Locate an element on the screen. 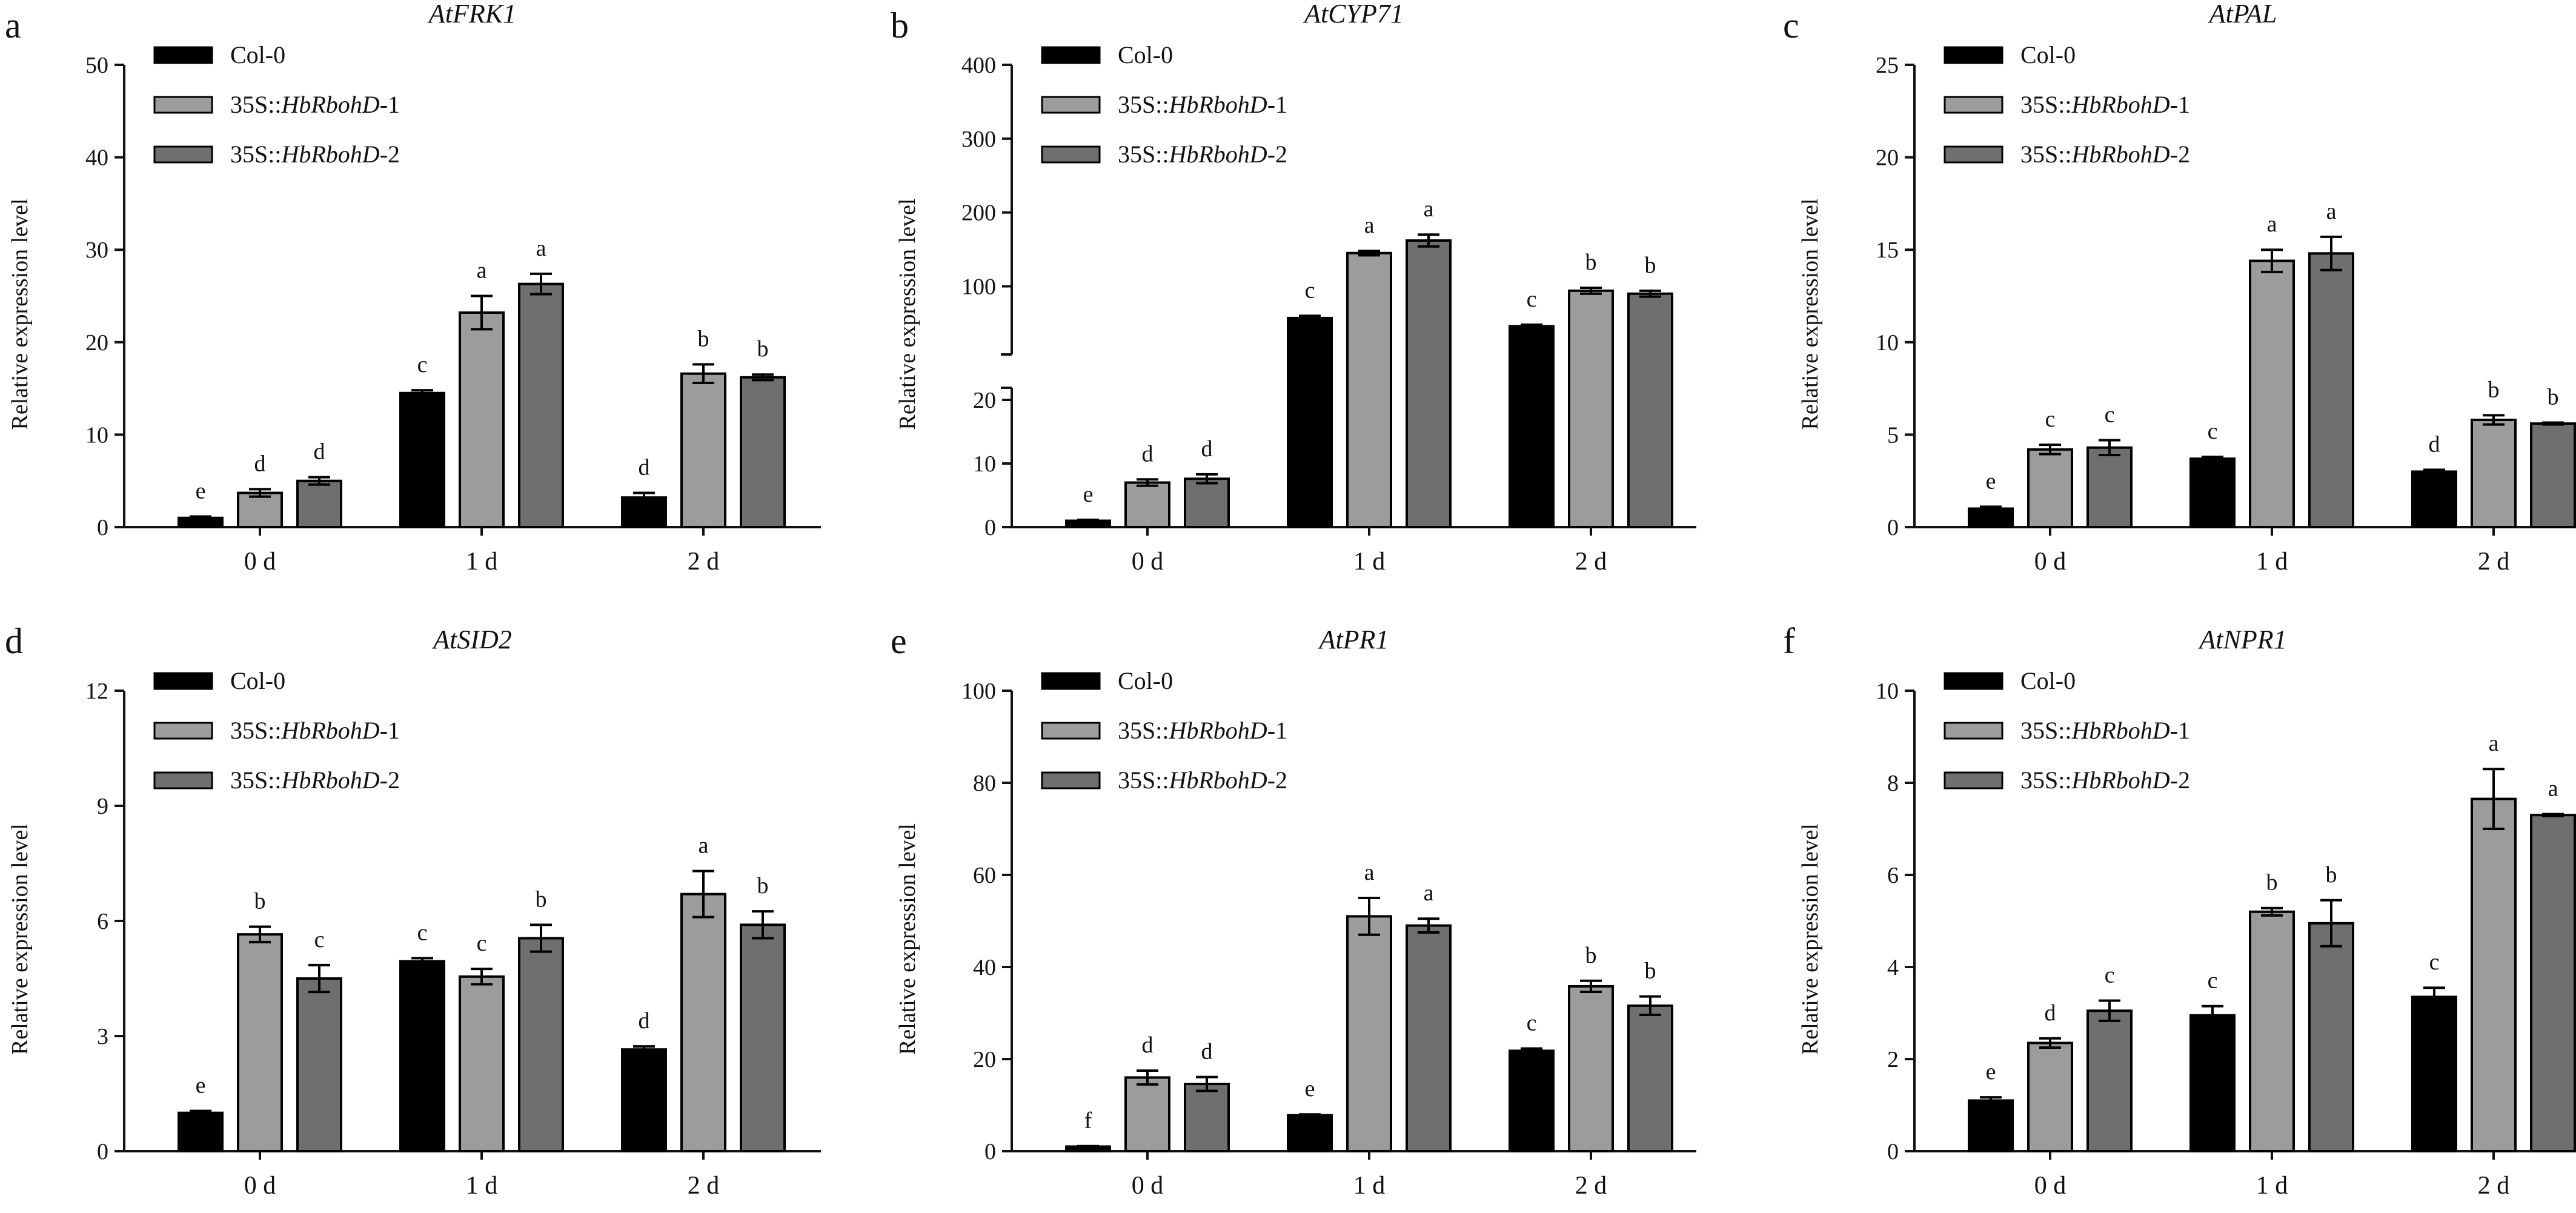 This screenshot has height=1213, width=2576. y-tick-label: 200 is located at coordinates (978, 213).